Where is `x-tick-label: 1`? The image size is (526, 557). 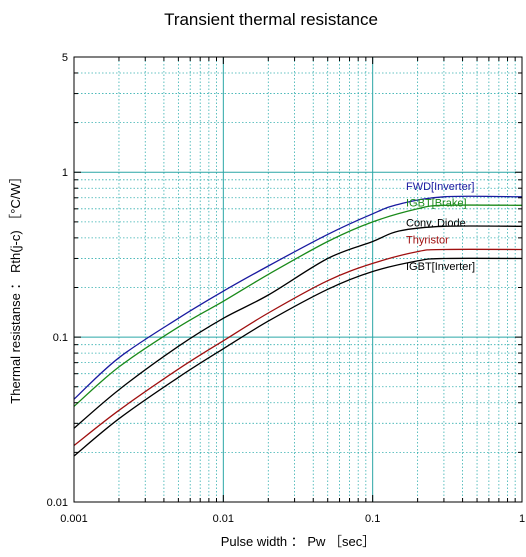
x-tick-label: 1 is located at coordinates (522, 519).